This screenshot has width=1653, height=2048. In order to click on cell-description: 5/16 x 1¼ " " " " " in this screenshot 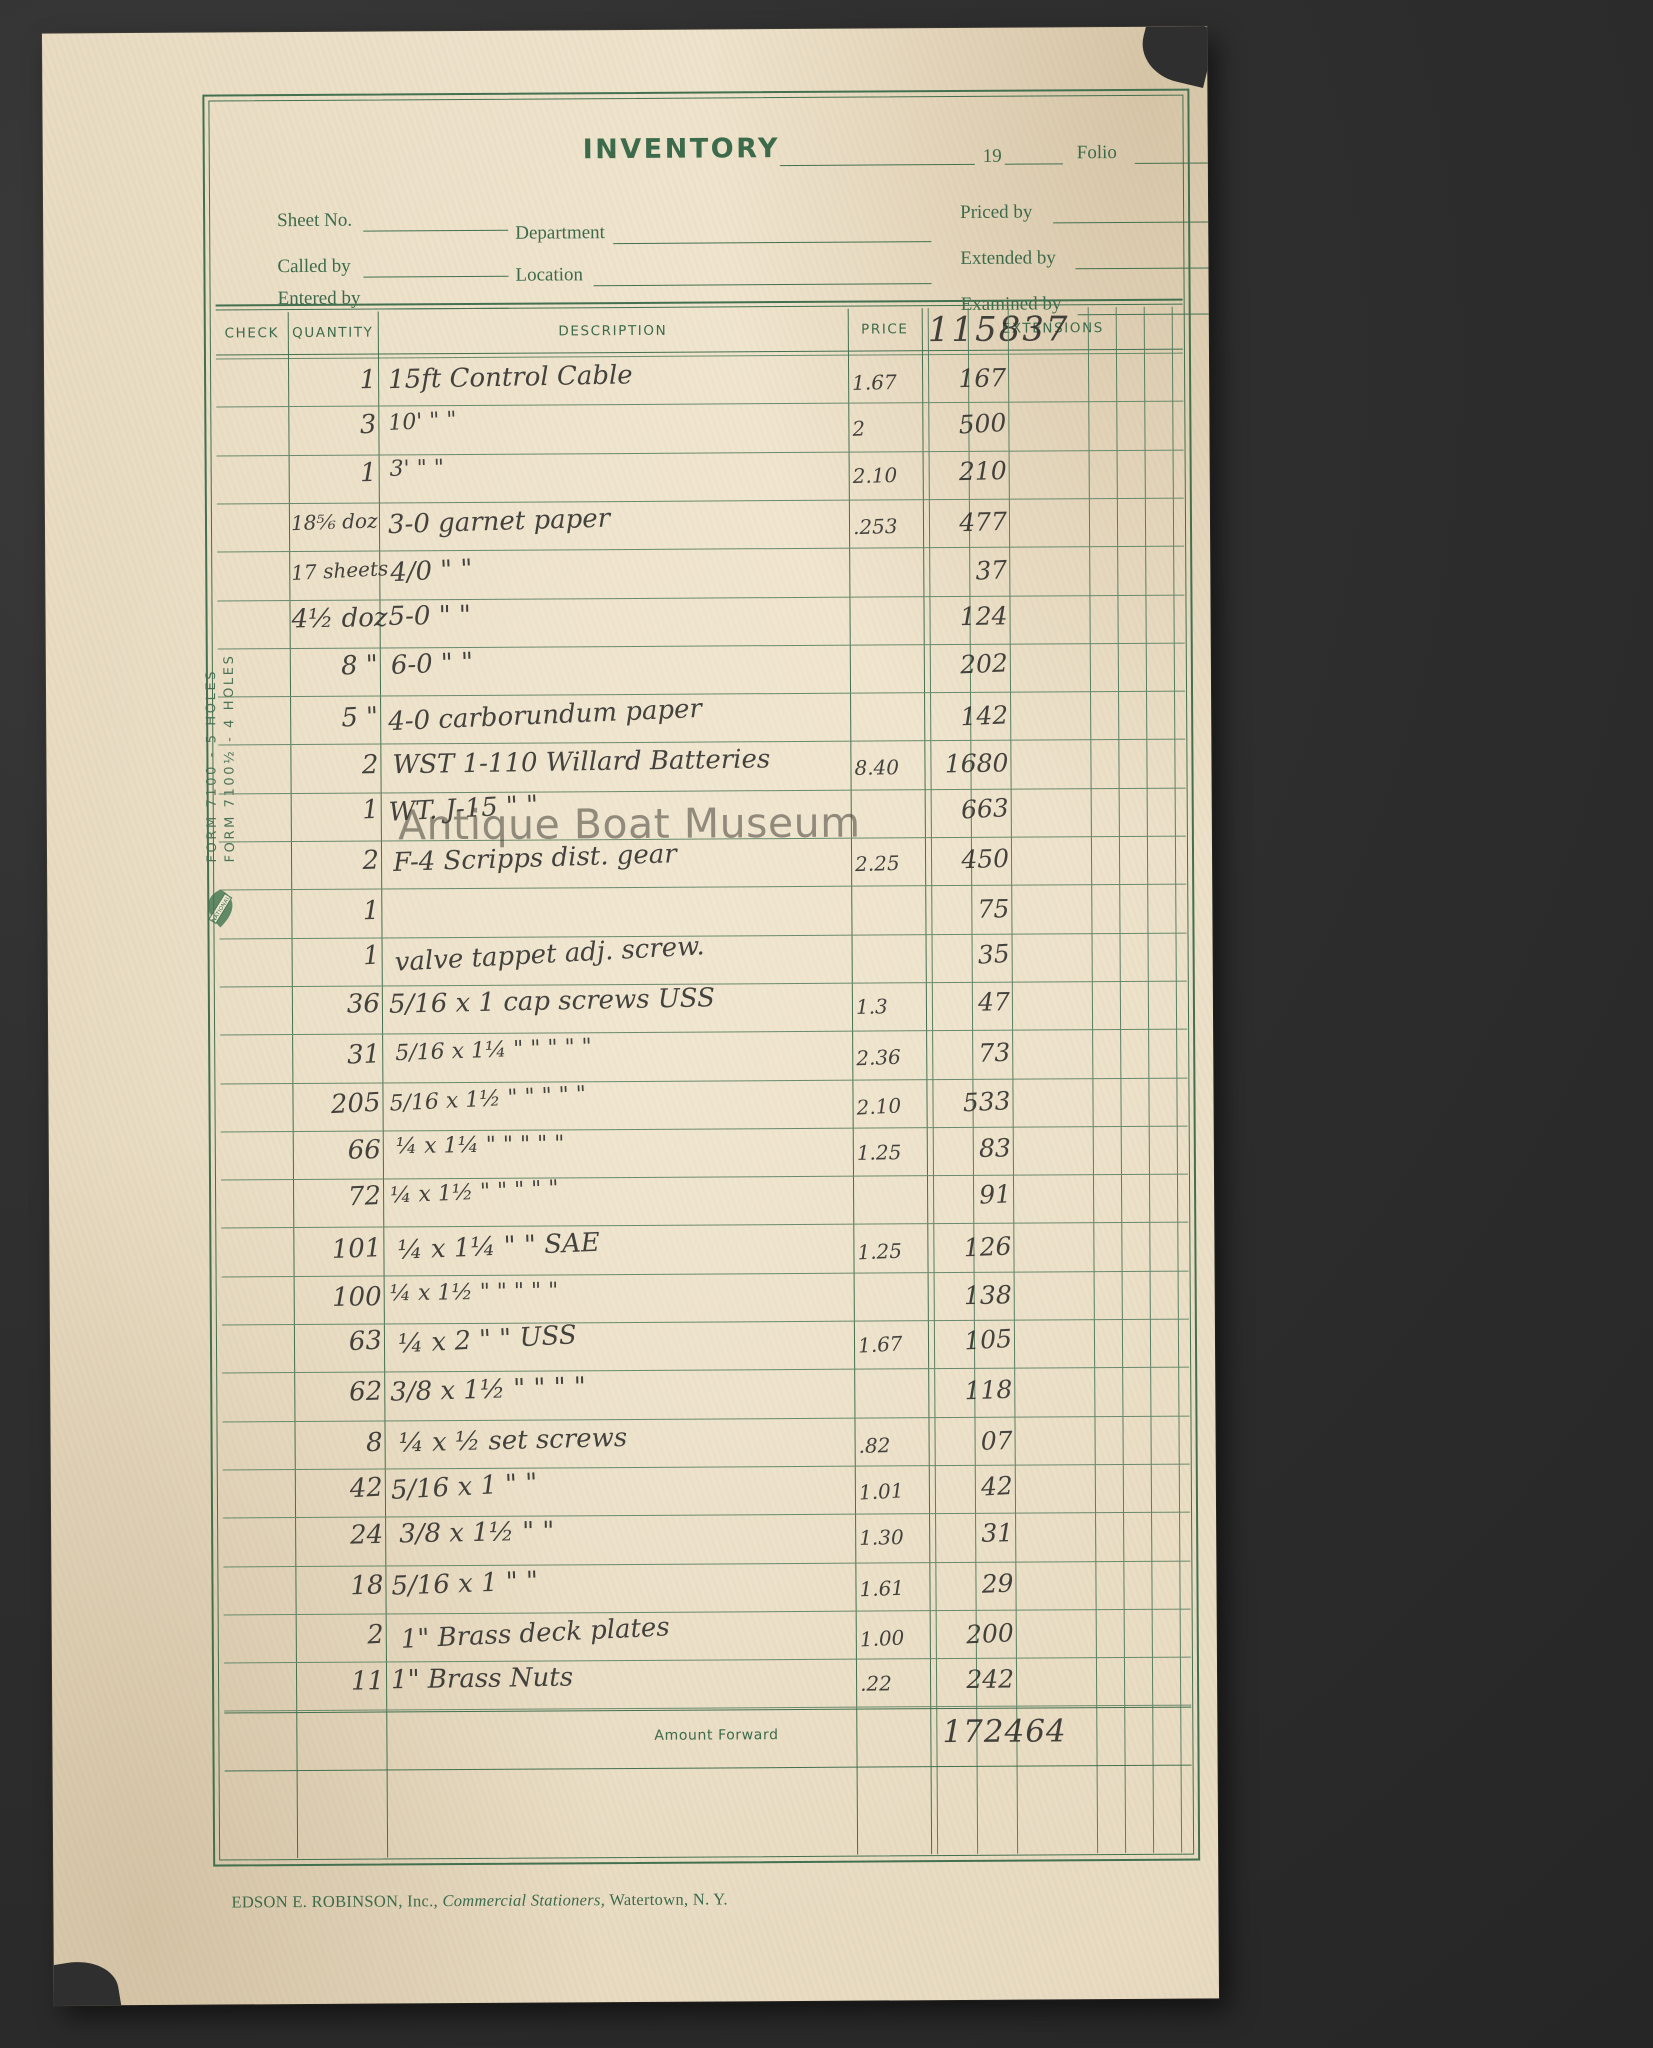, I will do `click(493, 1050)`.